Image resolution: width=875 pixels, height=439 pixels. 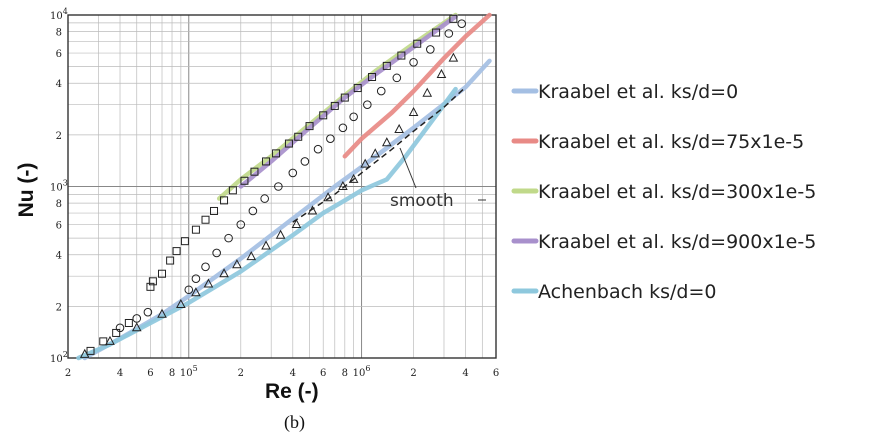 I want to click on x-tick-label: 10⁶, so click(x=362, y=371).